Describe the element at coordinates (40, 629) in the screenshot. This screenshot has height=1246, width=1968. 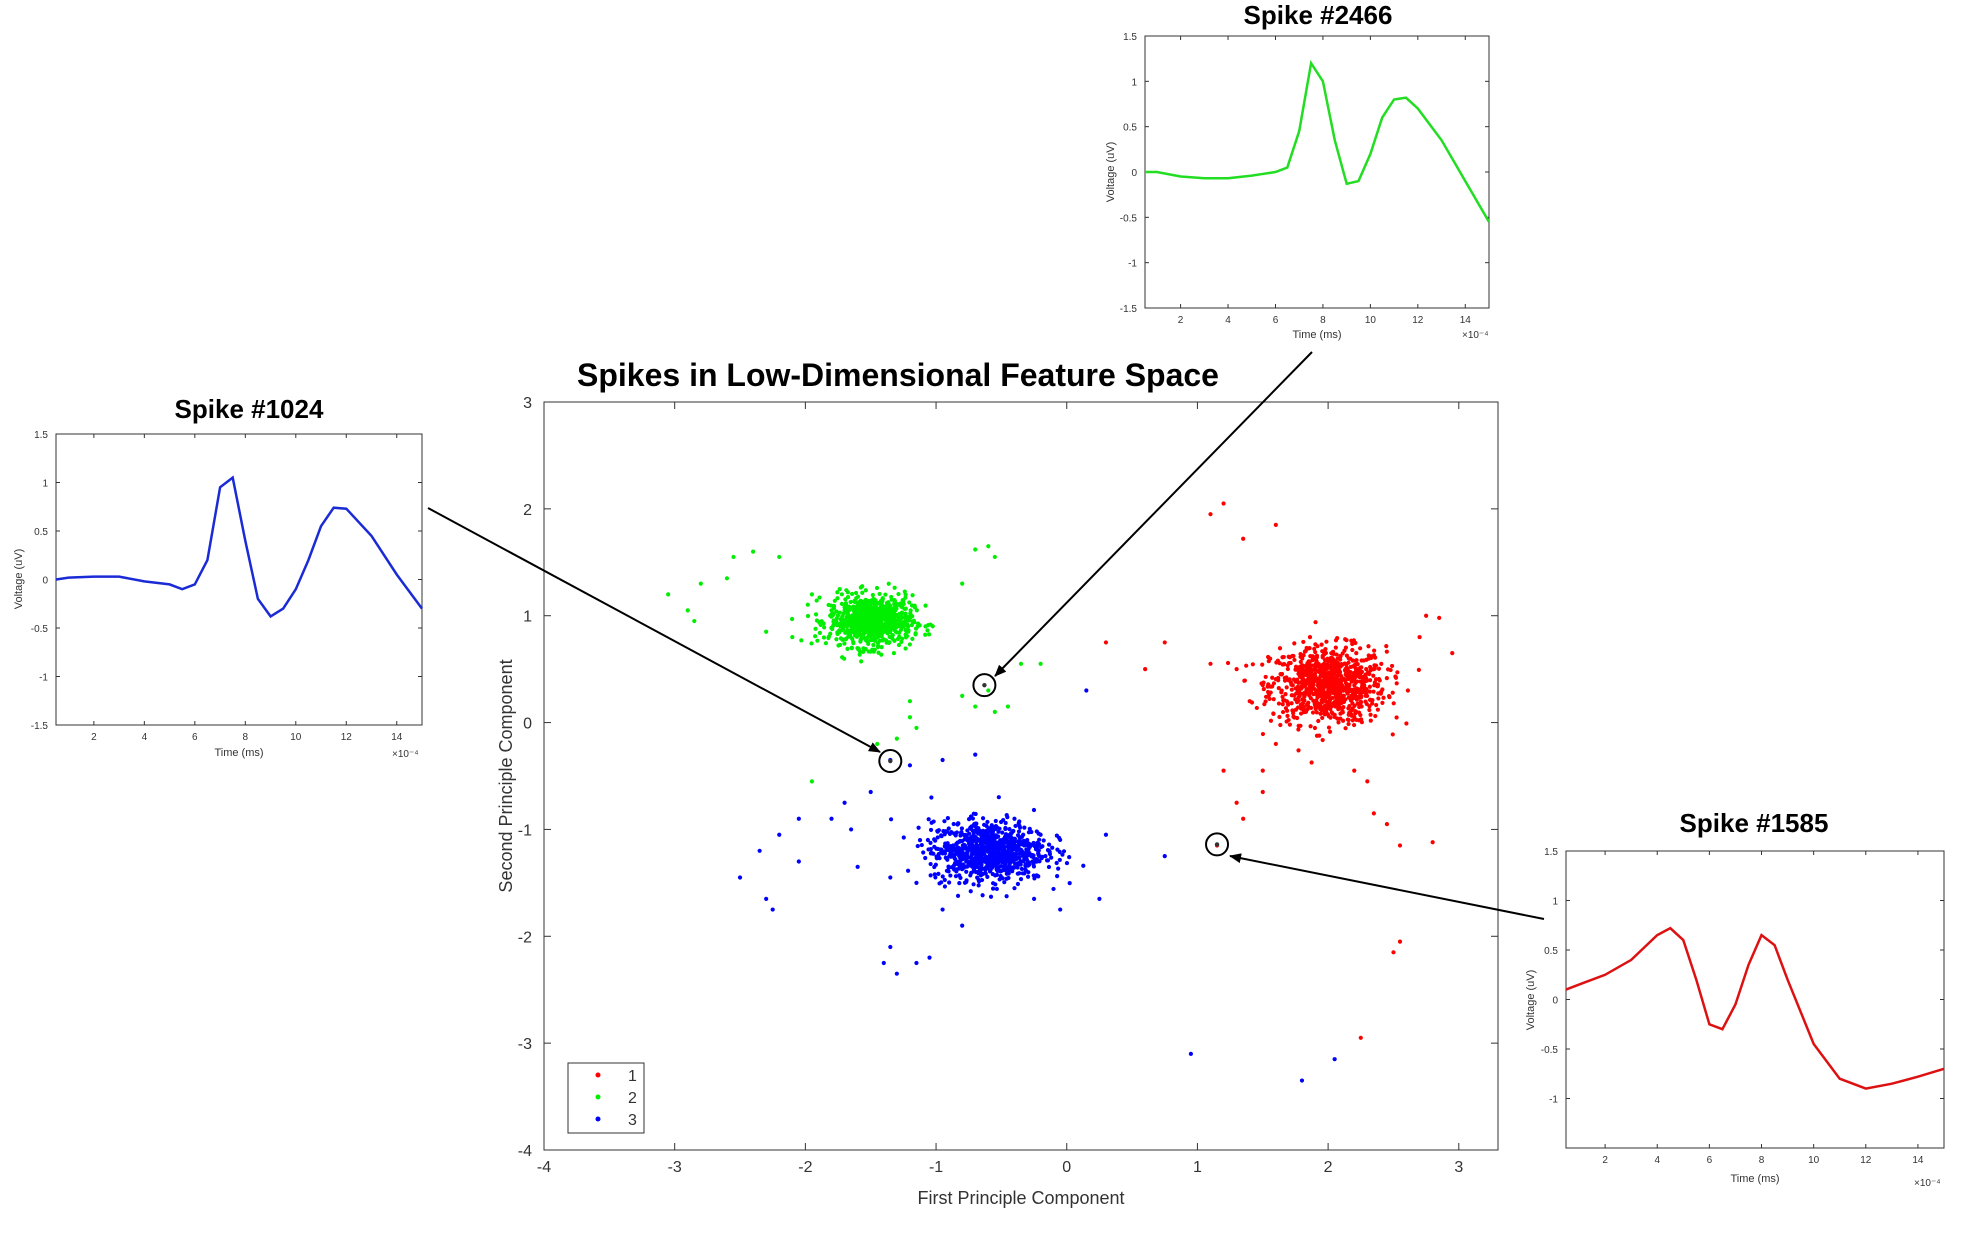
I see `inset-y-tick-label: -0.5` at that location.